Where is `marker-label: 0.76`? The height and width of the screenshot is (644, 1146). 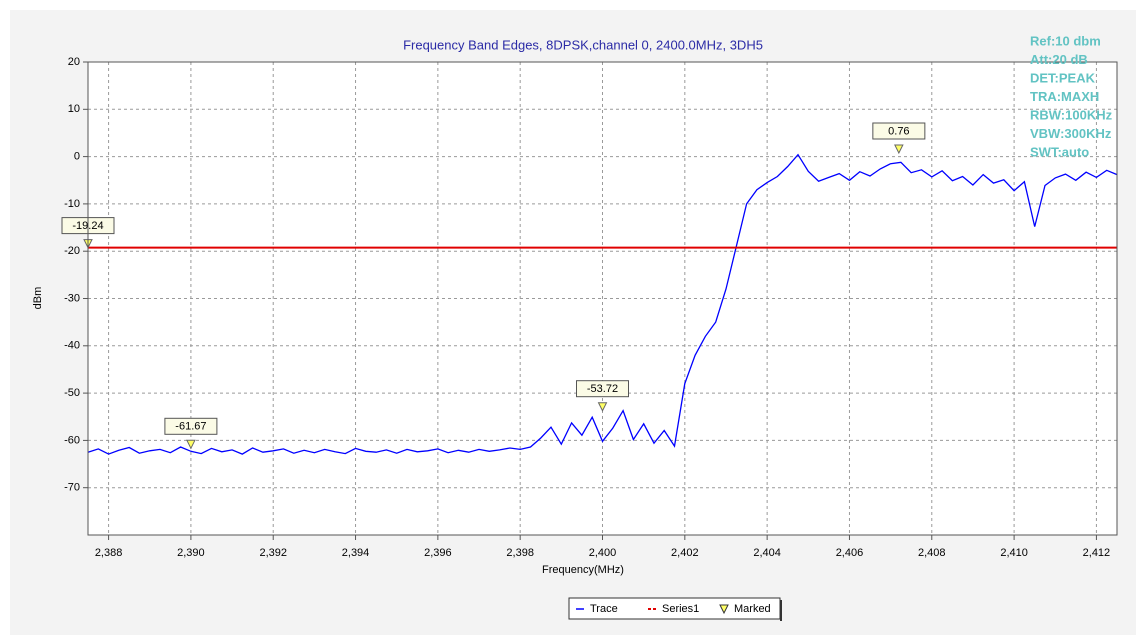
marker-label: 0.76 is located at coordinates (898, 131).